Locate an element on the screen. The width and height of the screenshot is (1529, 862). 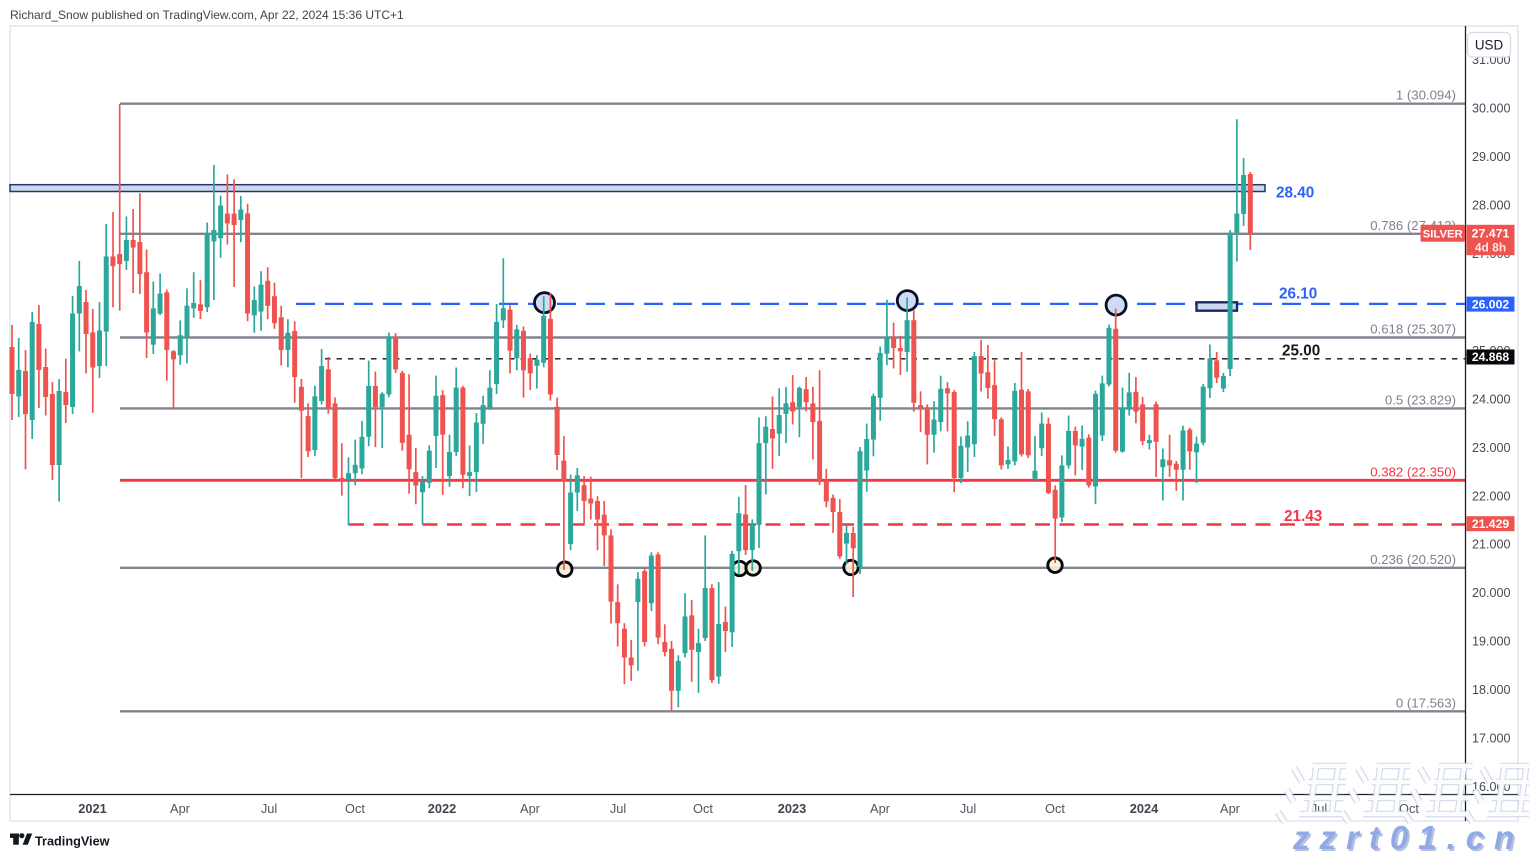
svg-text: 24.868 is located at coordinates (1490, 357).